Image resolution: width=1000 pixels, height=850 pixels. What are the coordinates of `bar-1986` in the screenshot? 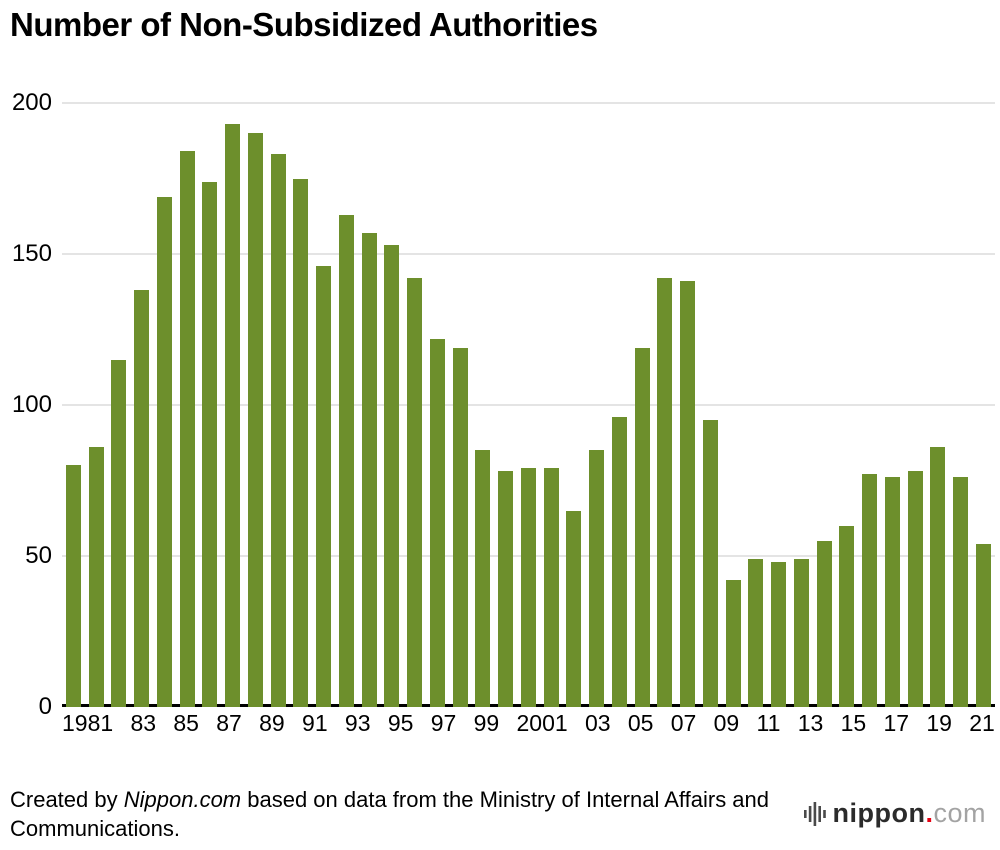 It's located at (187, 429).